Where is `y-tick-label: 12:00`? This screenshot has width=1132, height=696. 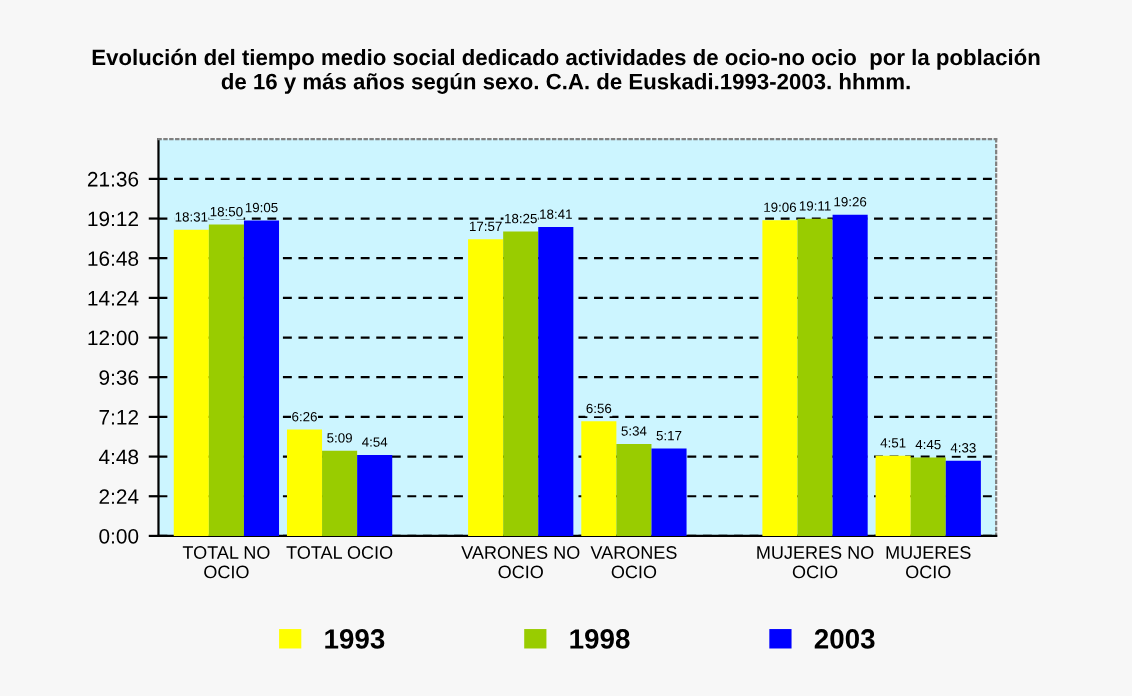
y-tick-label: 12:00 is located at coordinates (113, 338).